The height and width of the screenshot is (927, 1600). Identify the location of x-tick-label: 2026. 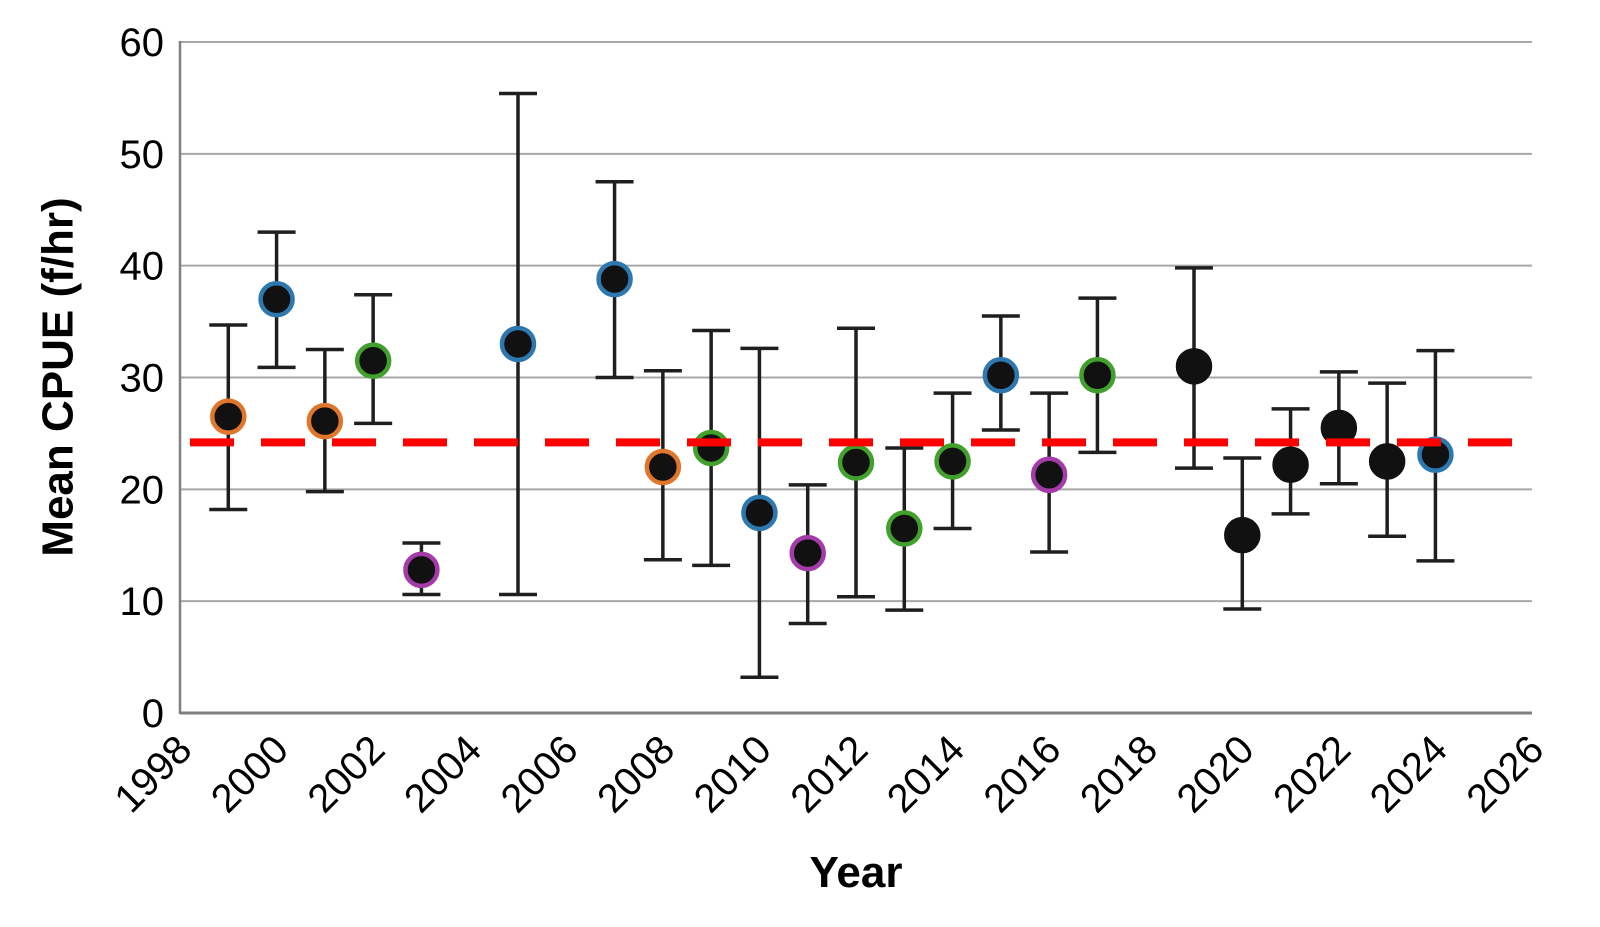
(1505, 774).